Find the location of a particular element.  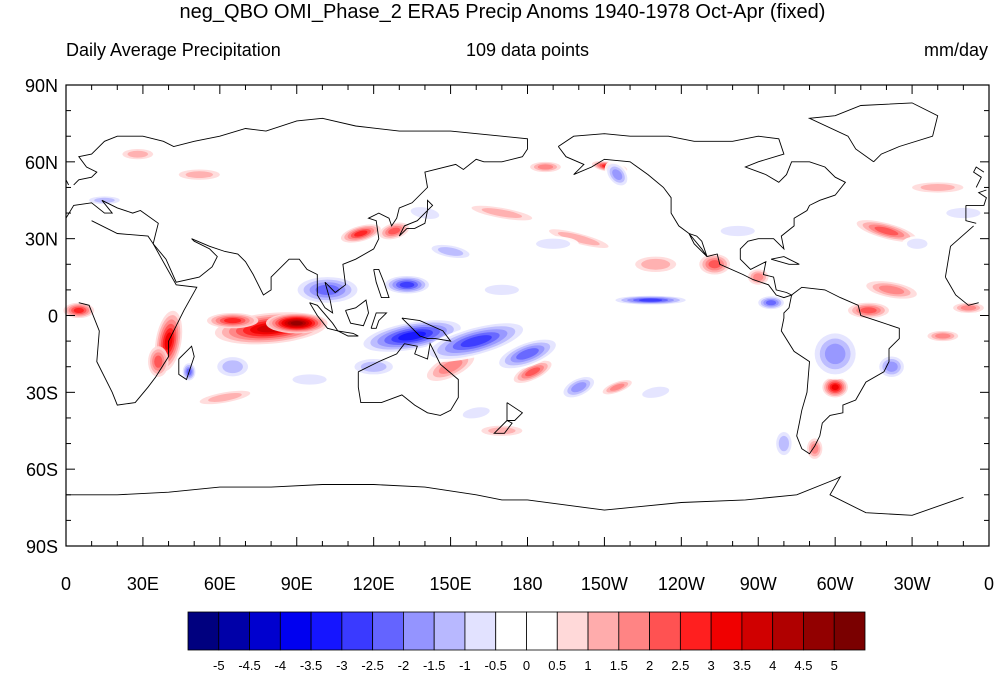

colorbar-label: 3.5 is located at coordinates (742, 665).